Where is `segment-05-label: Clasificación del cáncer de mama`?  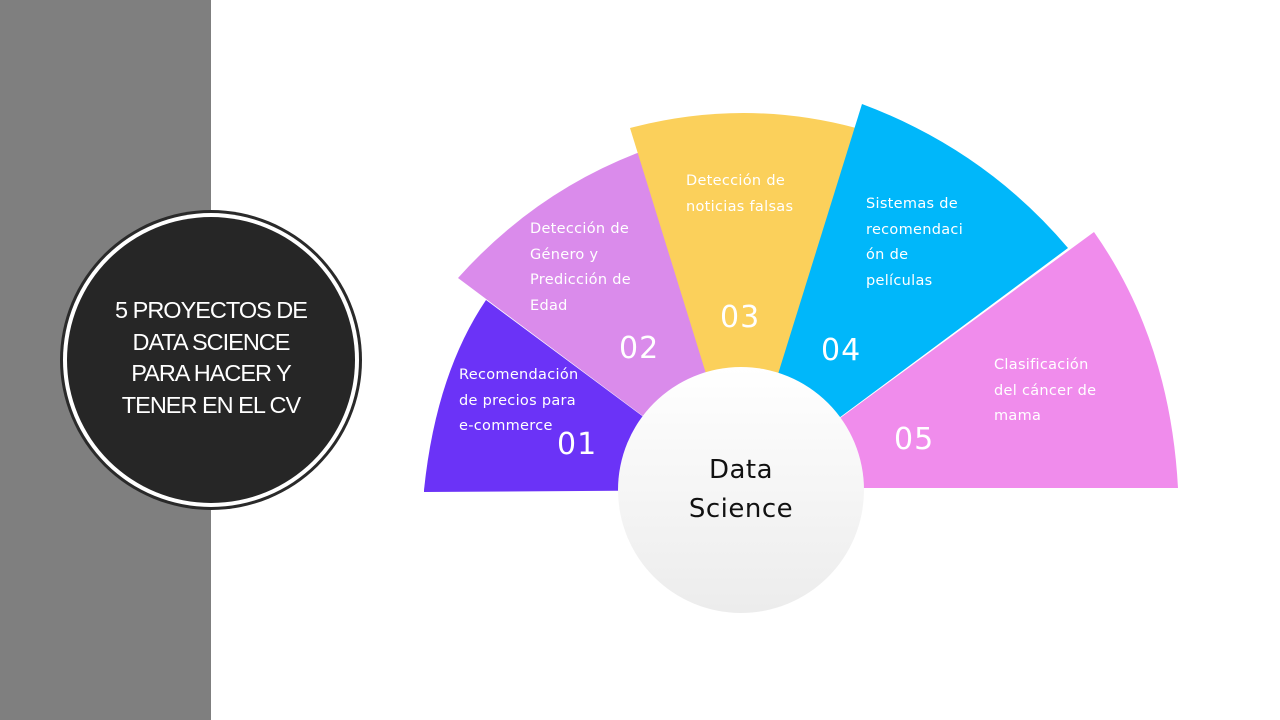 segment-05-label: Clasificación del cáncer de mama is located at coordinates (1045, 390).